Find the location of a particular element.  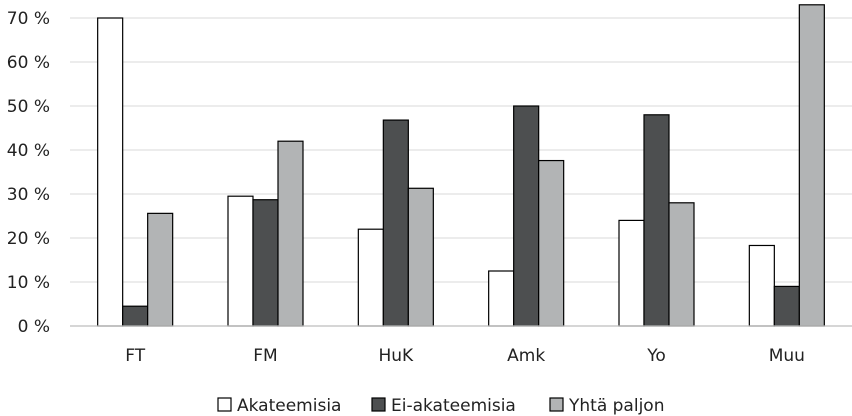

x-category-label: Amk is located at coordinates (526, 356).